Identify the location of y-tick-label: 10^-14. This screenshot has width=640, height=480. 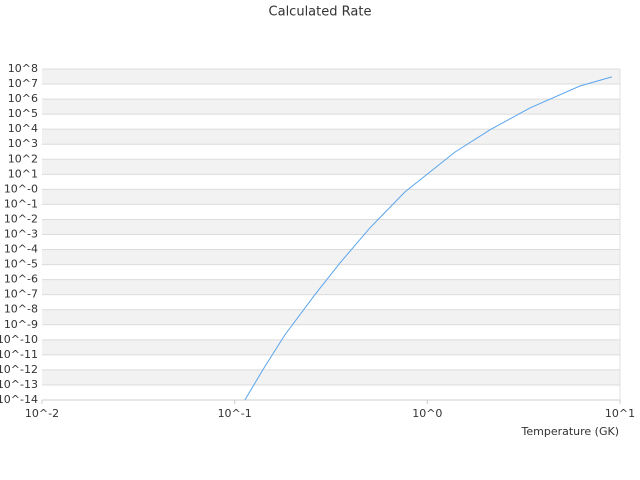
(19, 399).